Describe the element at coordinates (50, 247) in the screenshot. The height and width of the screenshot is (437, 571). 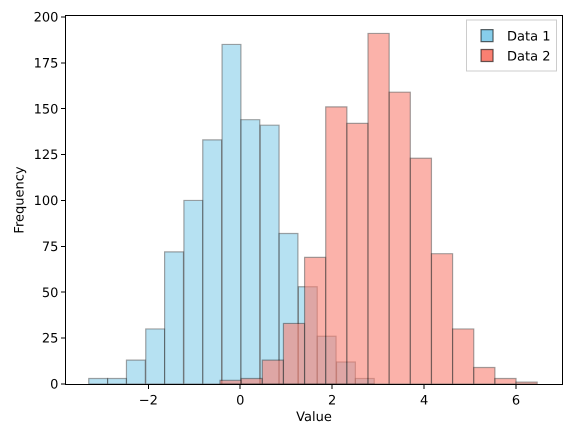
I see `y-tick-label: 75` at that location.